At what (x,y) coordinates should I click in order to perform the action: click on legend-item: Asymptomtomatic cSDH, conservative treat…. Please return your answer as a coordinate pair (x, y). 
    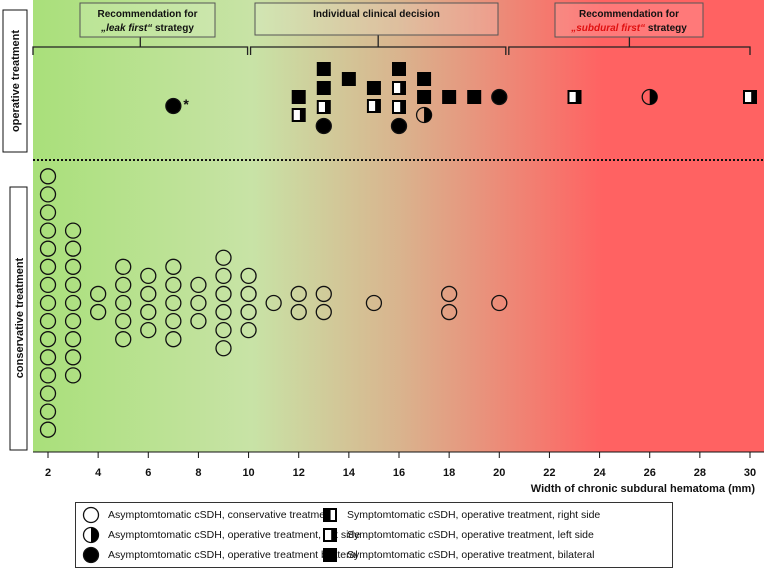
    Looking at the image, I should click on (208, 515).